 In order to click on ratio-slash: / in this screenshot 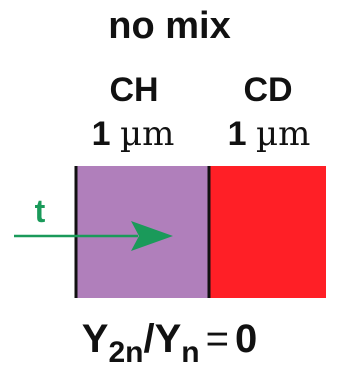, I will do `click(149, 339)`.